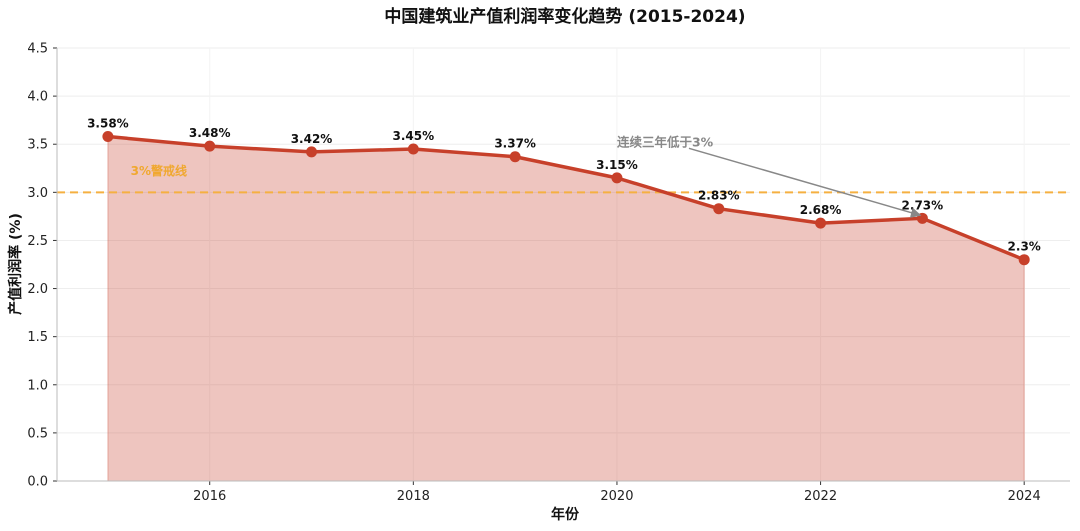 This screenshot has width=1080, height=531. I want to click on x-tick-label: 2024, so click(1024, 496).